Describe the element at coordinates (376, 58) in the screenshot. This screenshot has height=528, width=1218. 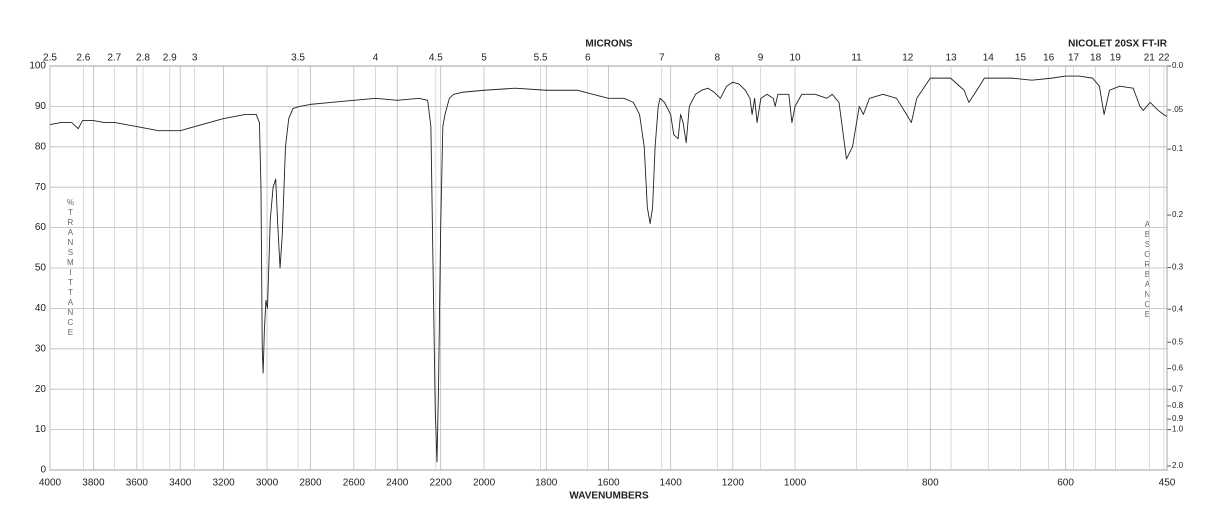
I see `x2-tick-label: 4` at that location.